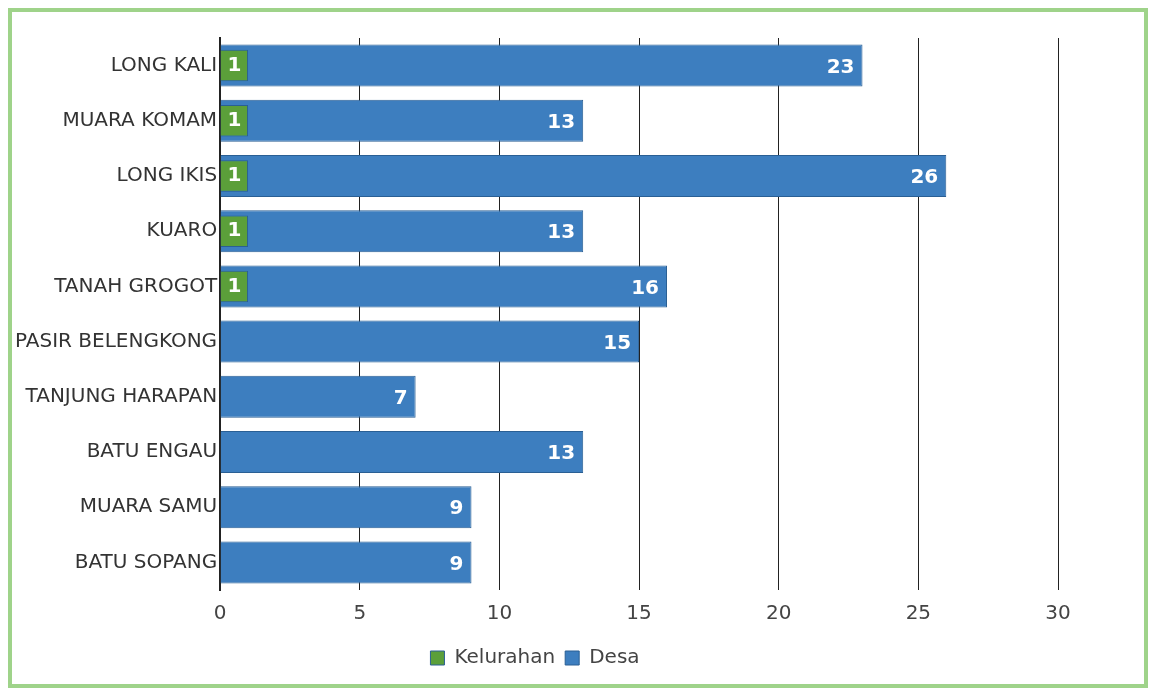 The height and width of the screenshot is (696, 1156). I want to click on legend-label: Desa, so click(614, 656).